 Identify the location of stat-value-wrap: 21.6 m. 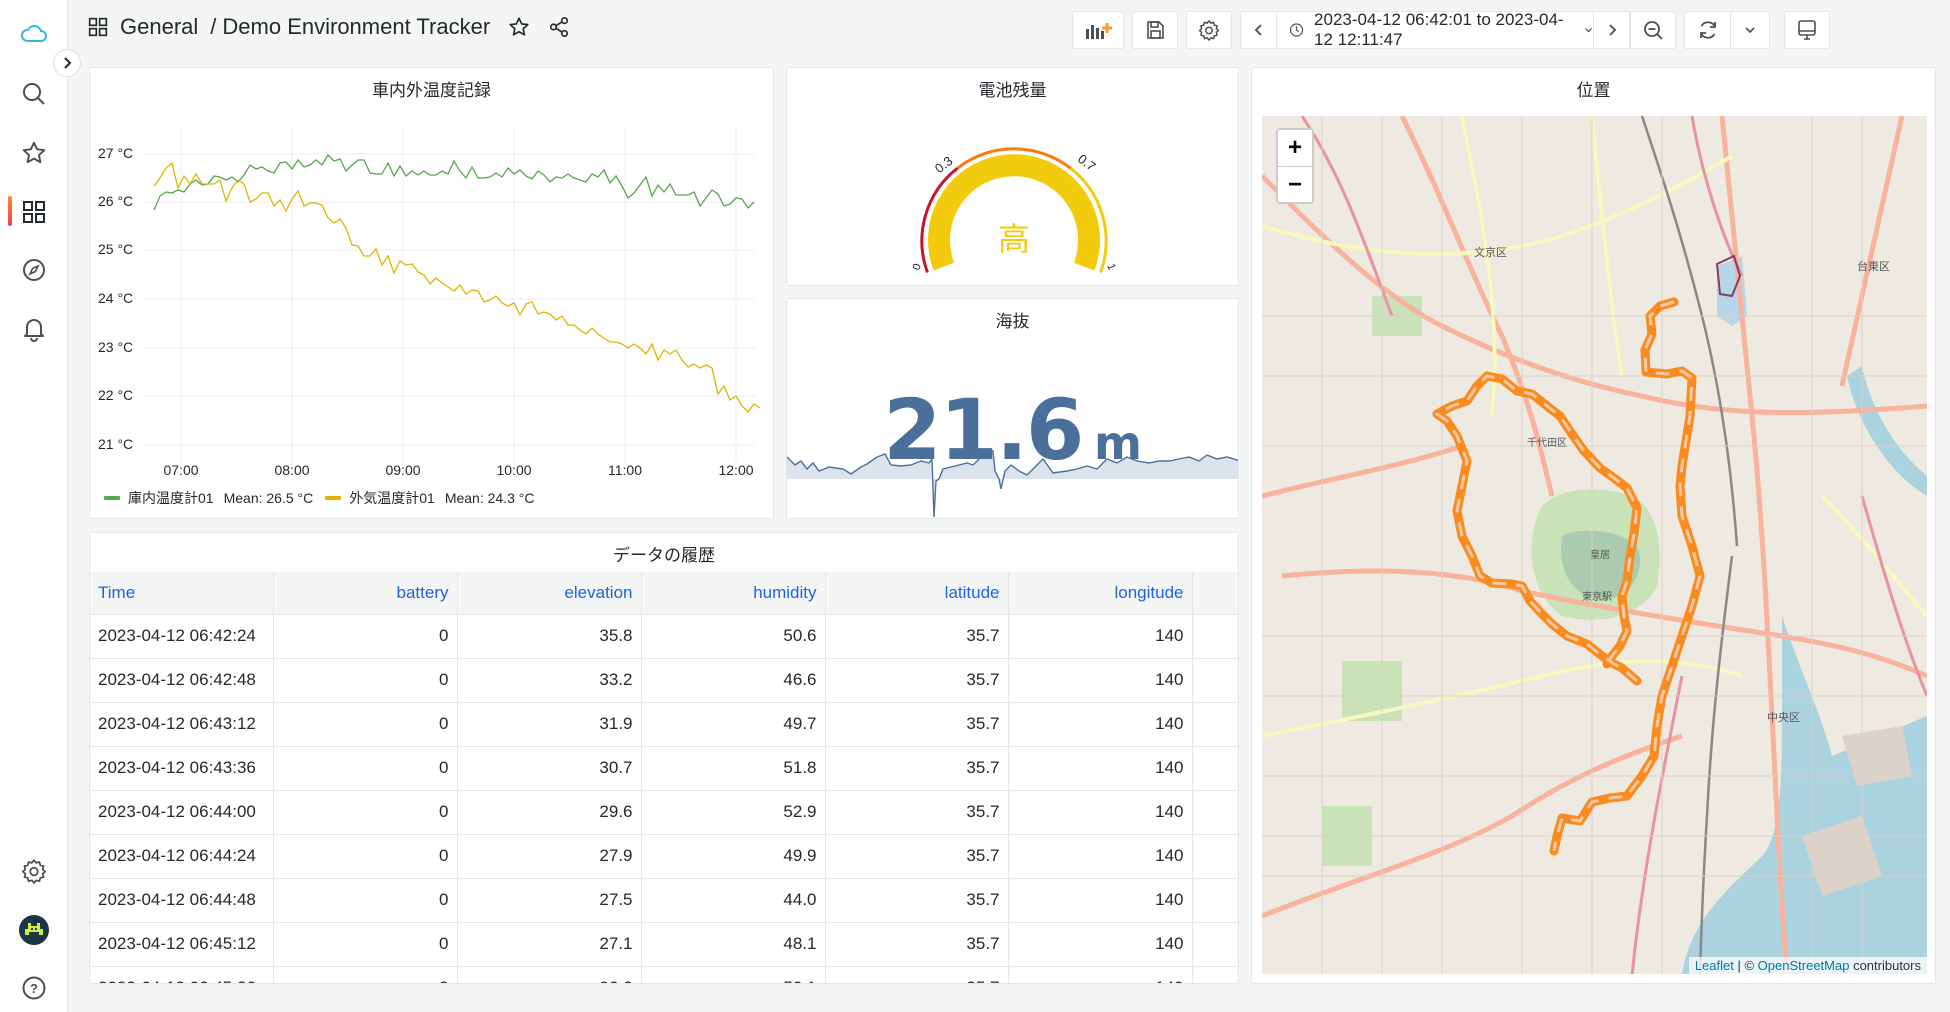
(1012, 430).